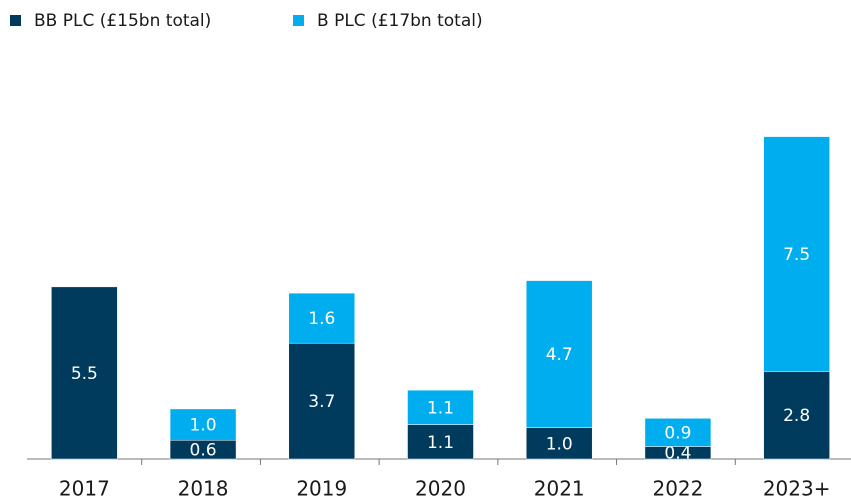 This screenshot has height=501, width=851. I want to click on x-tick-label: 2022, so click(677, 489).